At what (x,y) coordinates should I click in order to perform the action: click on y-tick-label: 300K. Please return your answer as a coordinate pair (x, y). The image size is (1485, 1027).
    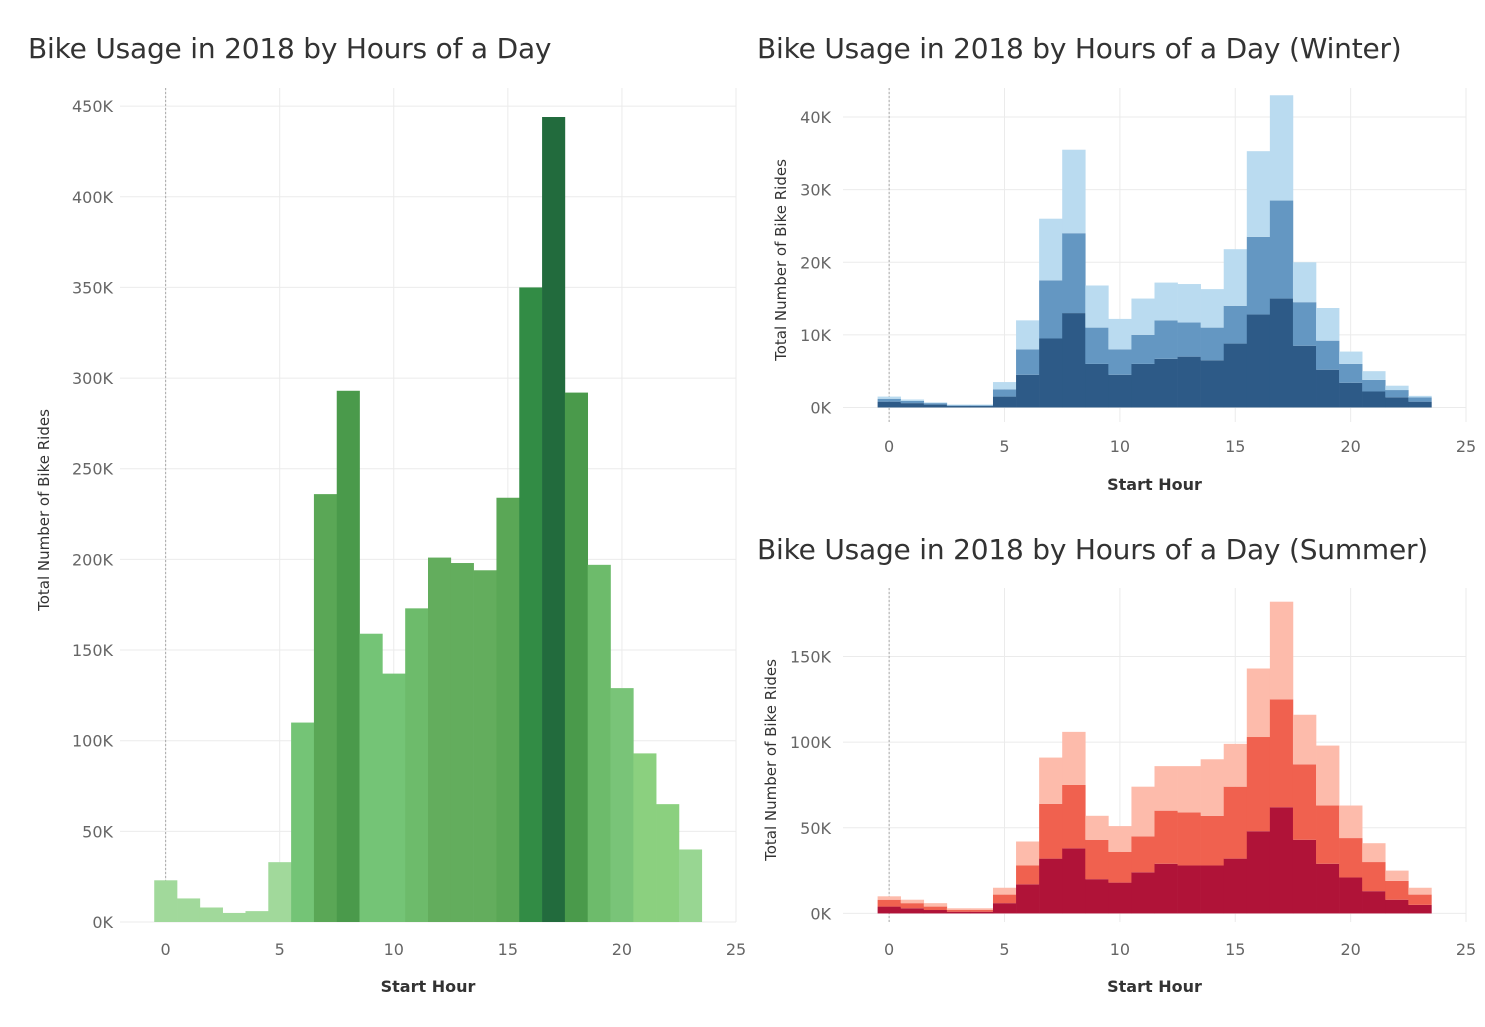
    Looking at the image, I should click on (93, 378).